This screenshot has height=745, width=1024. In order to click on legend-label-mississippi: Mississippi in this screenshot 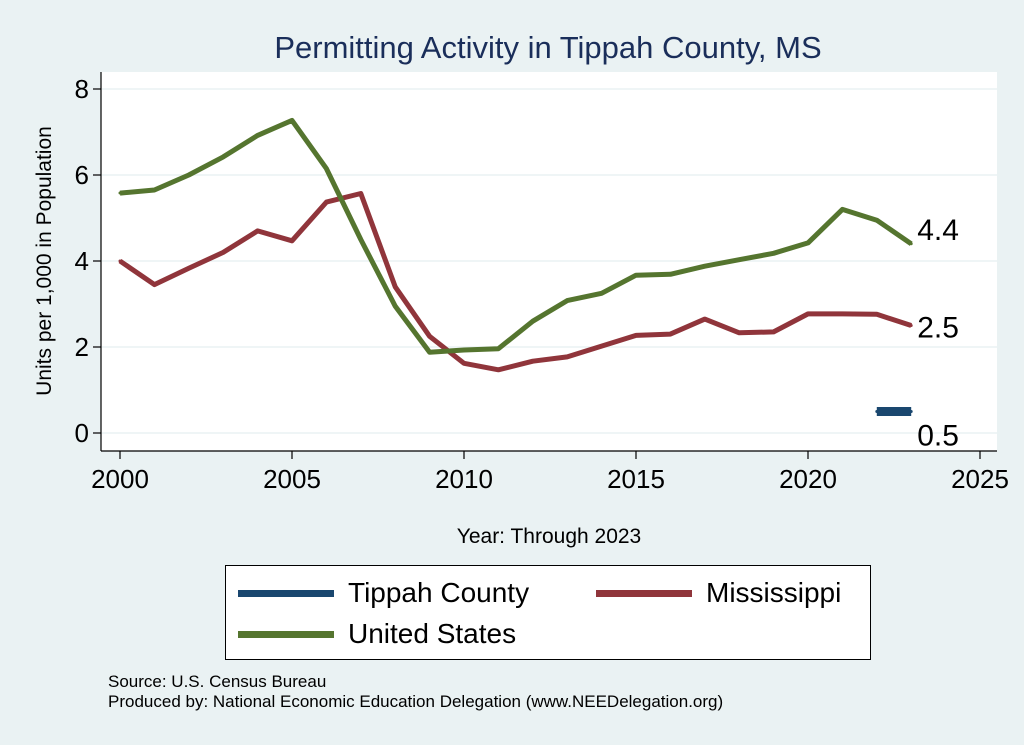, I will do `click(774, 592)`.